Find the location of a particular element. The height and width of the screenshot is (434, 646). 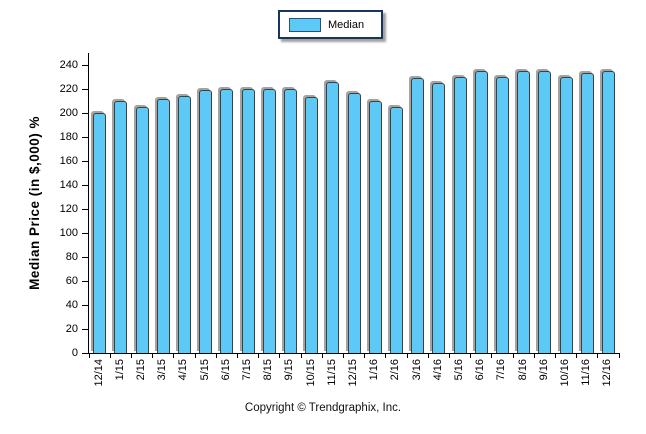

y-tick-label: 80 is located at coordinates (71, 257).